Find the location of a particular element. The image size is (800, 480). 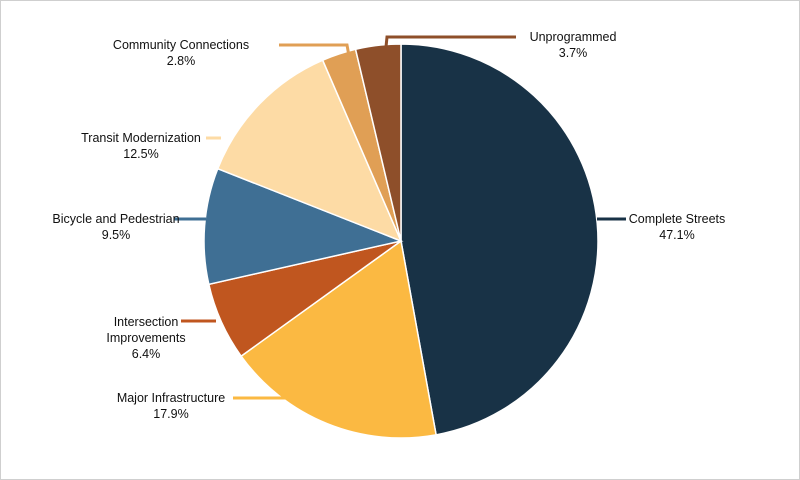

slice-label: Bicycle and Pedestrian 9.5% is located at coordinates (115, 227).